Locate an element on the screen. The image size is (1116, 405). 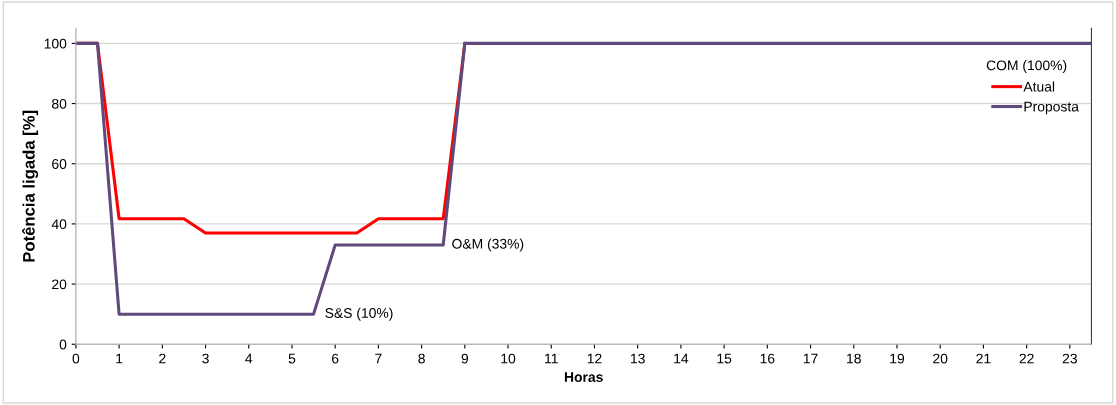
x-tick-label: 3 is located at coordinates (205, 358).